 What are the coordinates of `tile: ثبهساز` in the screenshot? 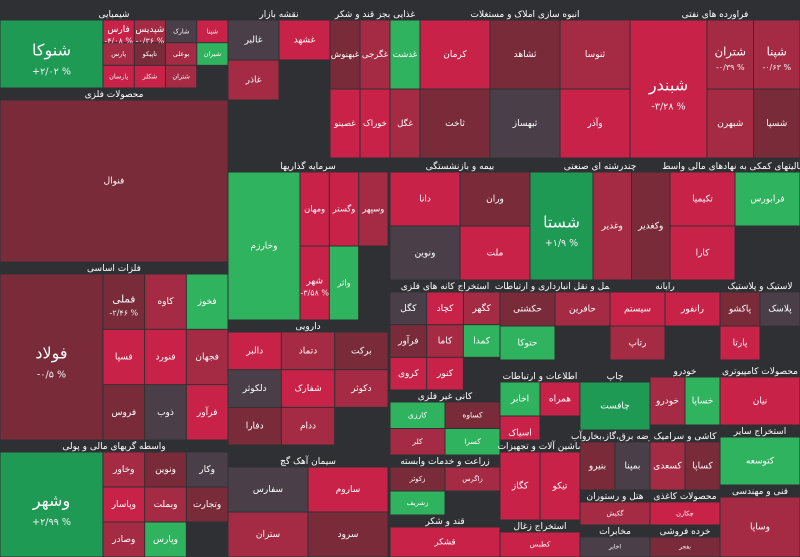 It's located at (525, 123).